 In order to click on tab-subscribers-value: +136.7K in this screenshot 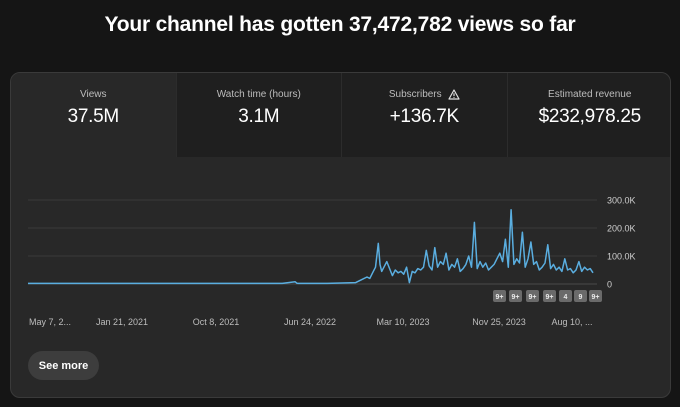, I will do `click(424, 116)`.